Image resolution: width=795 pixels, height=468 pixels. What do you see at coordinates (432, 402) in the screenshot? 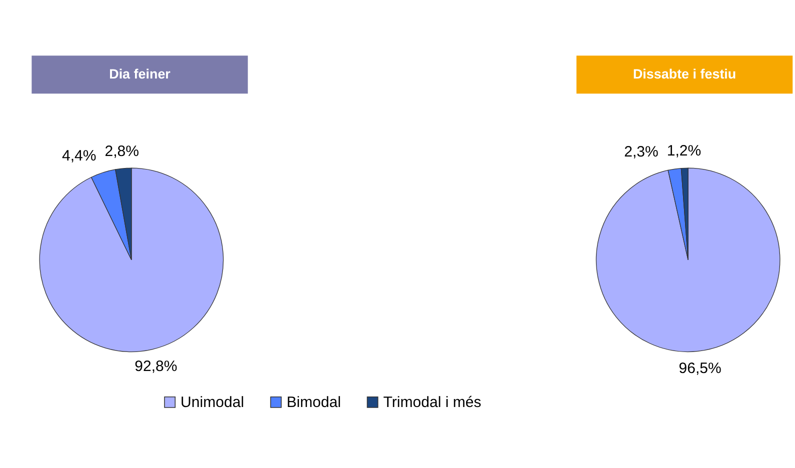
I see `legend-label: Trimodal i més` at bounding box center [432, 402].